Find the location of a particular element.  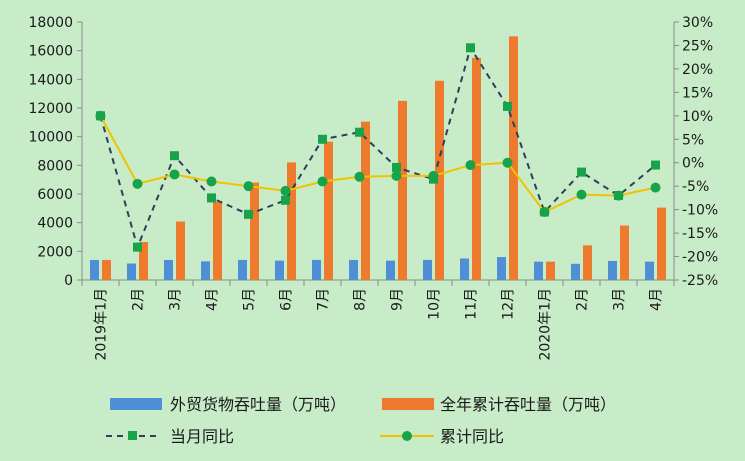

legend-label-line2: 累计同比 is located at coordinates (472, 436).